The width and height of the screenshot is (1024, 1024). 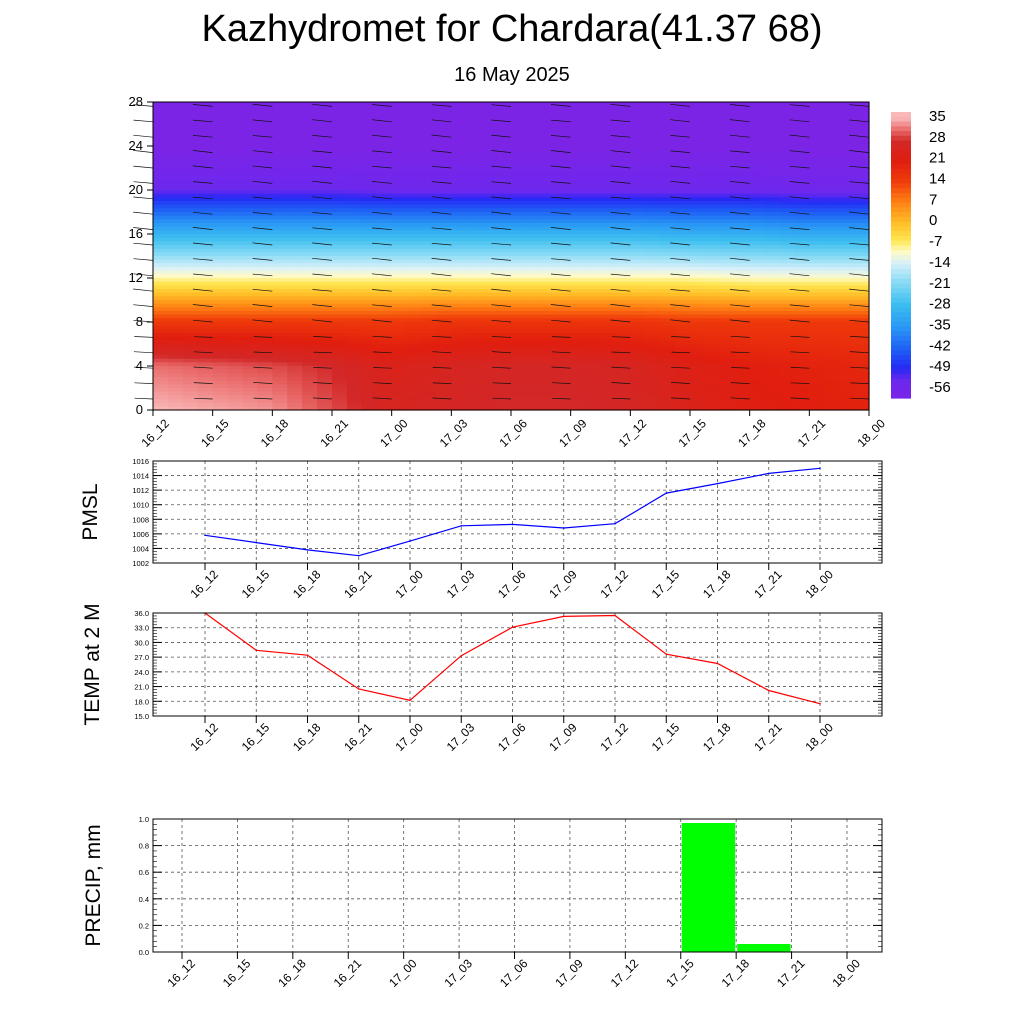 I want to click on precip-x-tick-label: 17_06, so click(x=514, y=973).